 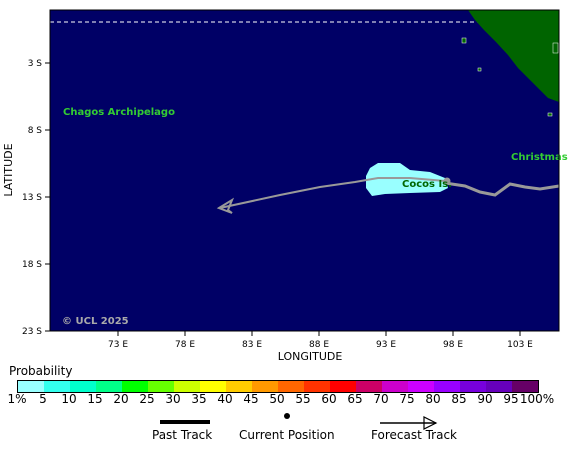 What do you see at coordinates (35, 131) in the screenshot?
I see `y-tick-label: 8 S` at bounding box center [35, 131].